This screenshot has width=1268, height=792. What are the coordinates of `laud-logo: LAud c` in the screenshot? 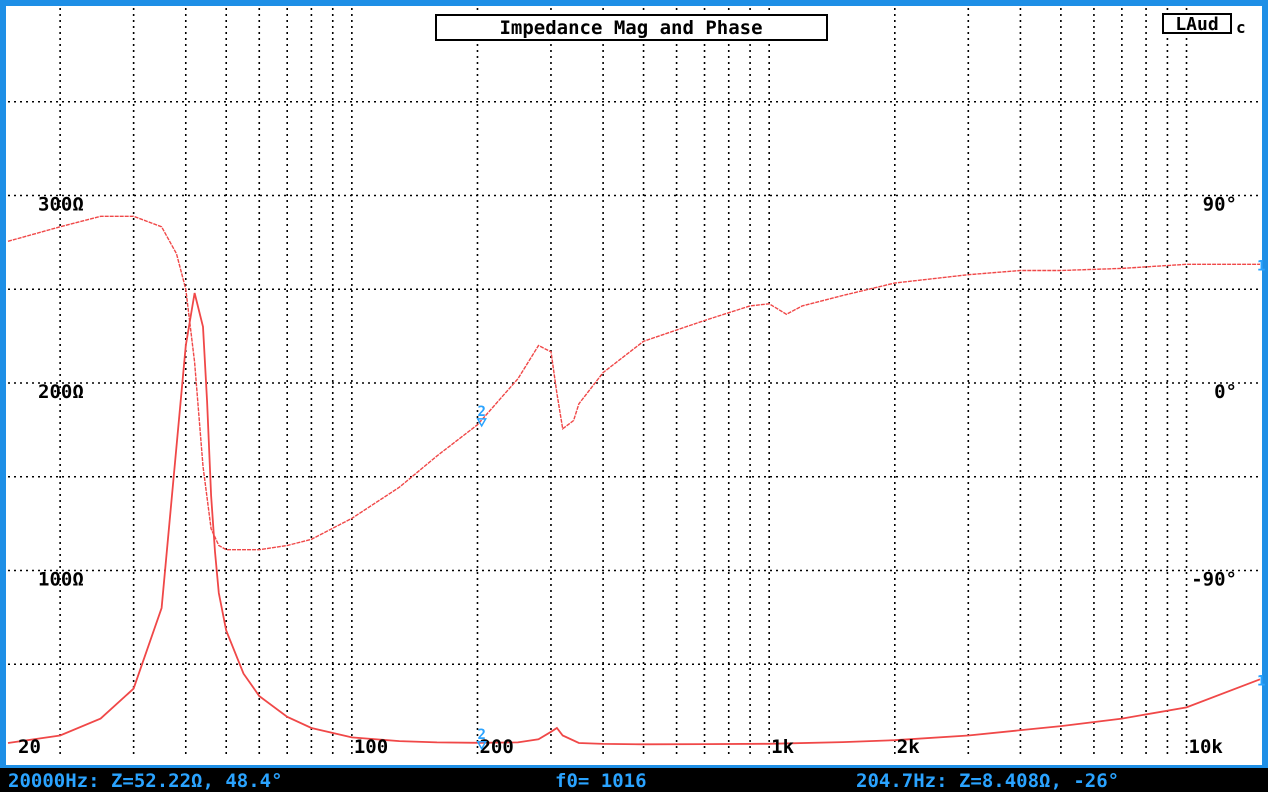 It's located at (1204, 25).